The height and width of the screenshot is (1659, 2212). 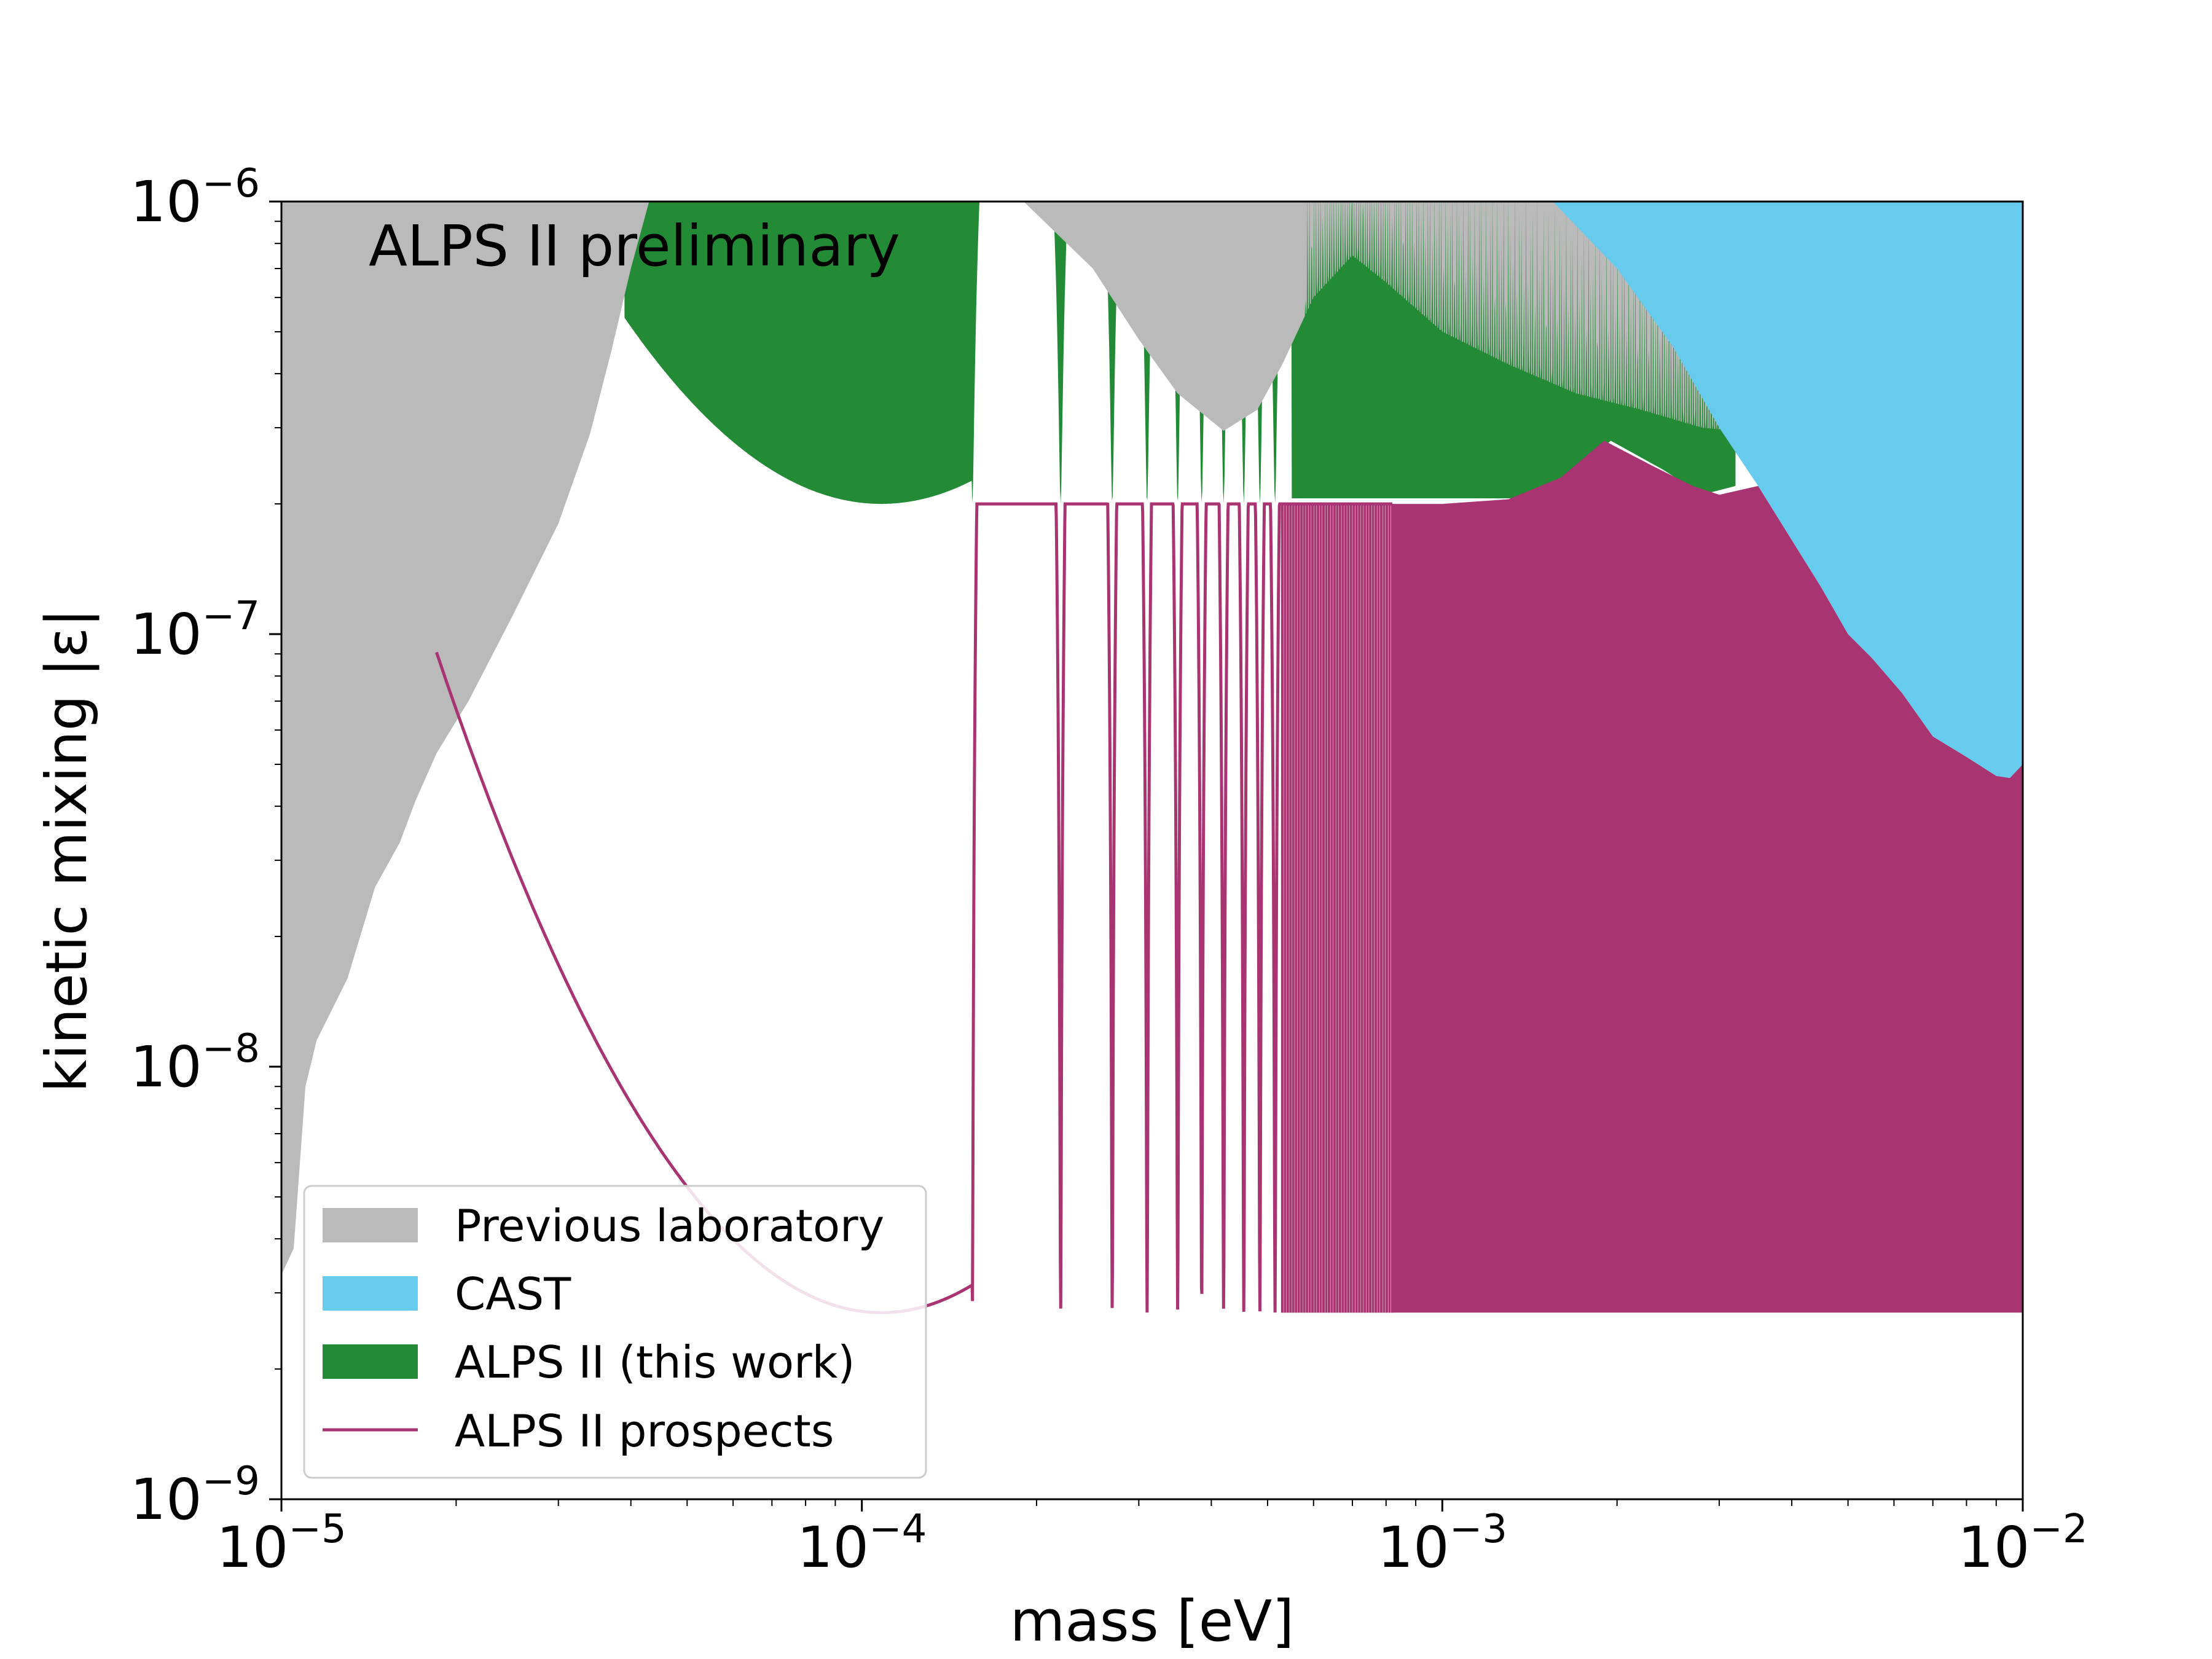 I want to click on legend-label-alps-ii-prospects: ALPS II prospects, so click(x=644, y=1431).